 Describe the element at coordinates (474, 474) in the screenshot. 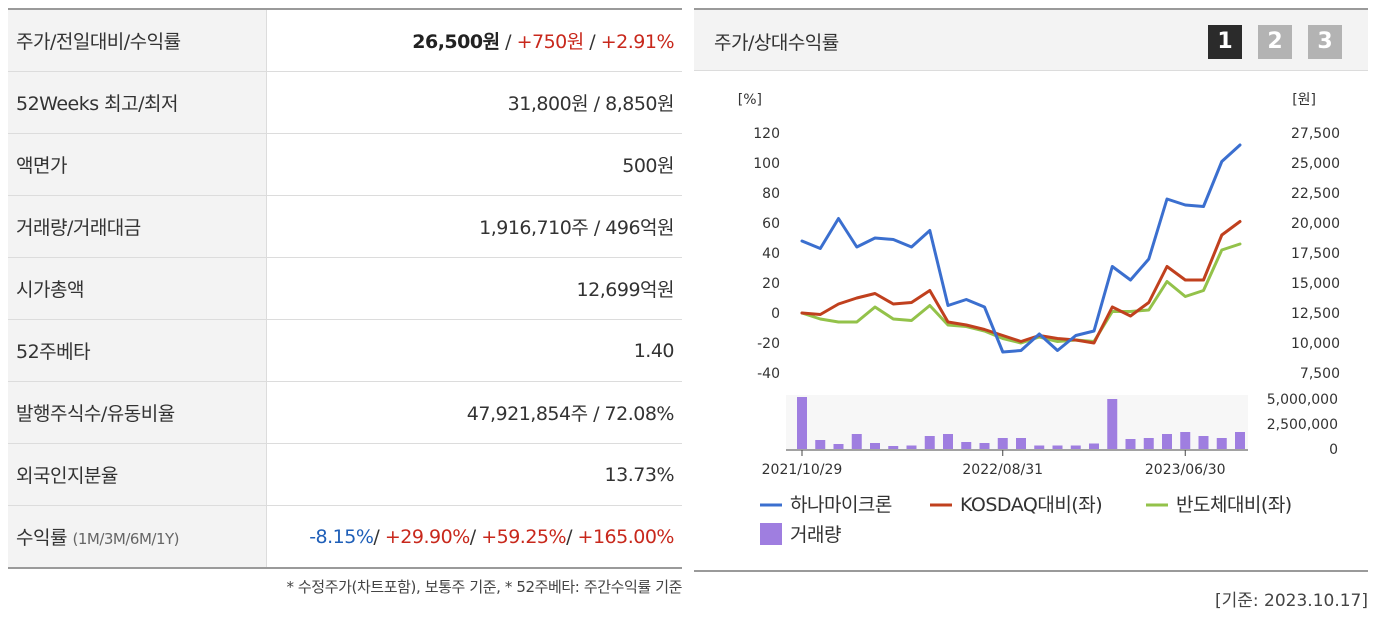

I see `row-value: 13.73%` at that location.